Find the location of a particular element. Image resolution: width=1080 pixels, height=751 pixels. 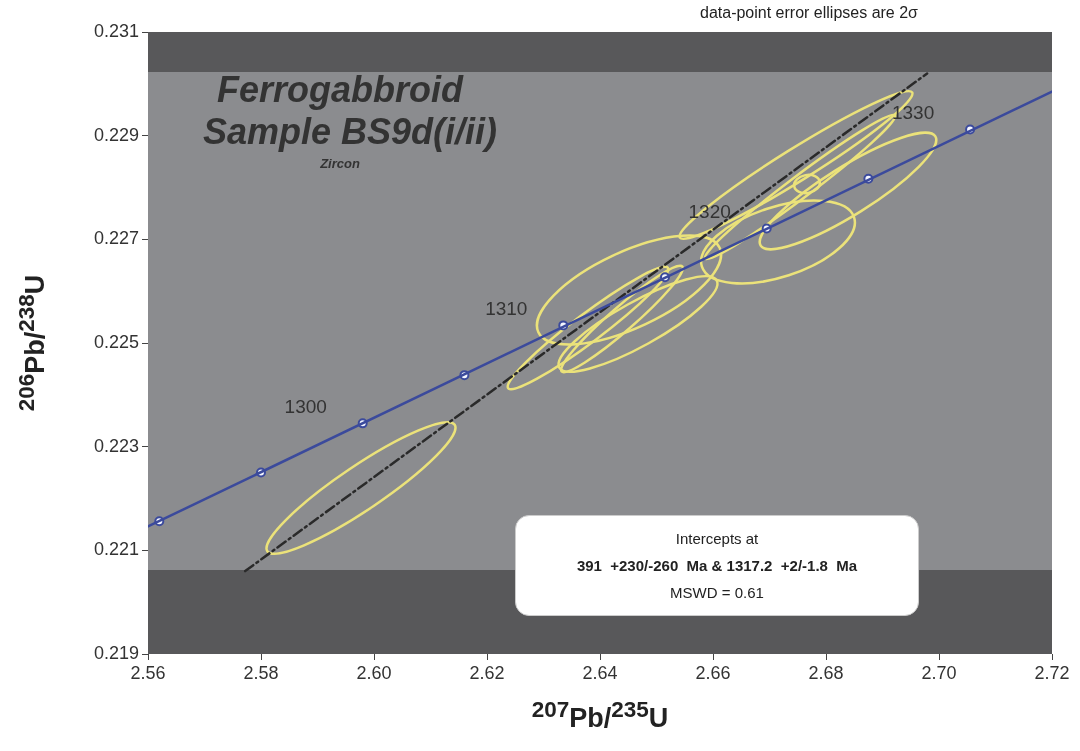

x-tick-label: 2.60 is located at coordinates (374, 672).